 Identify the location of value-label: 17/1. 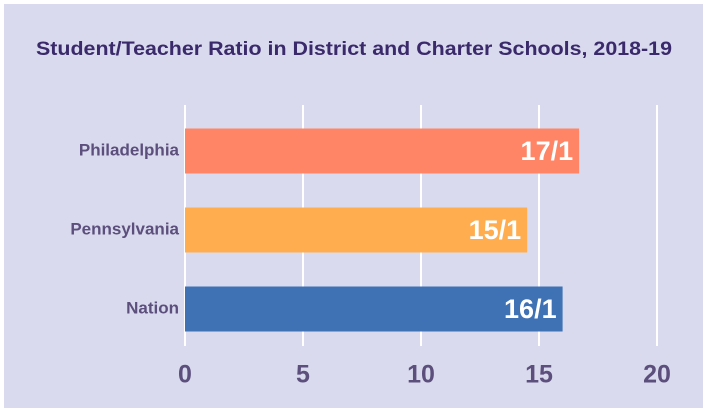
(547, 151).